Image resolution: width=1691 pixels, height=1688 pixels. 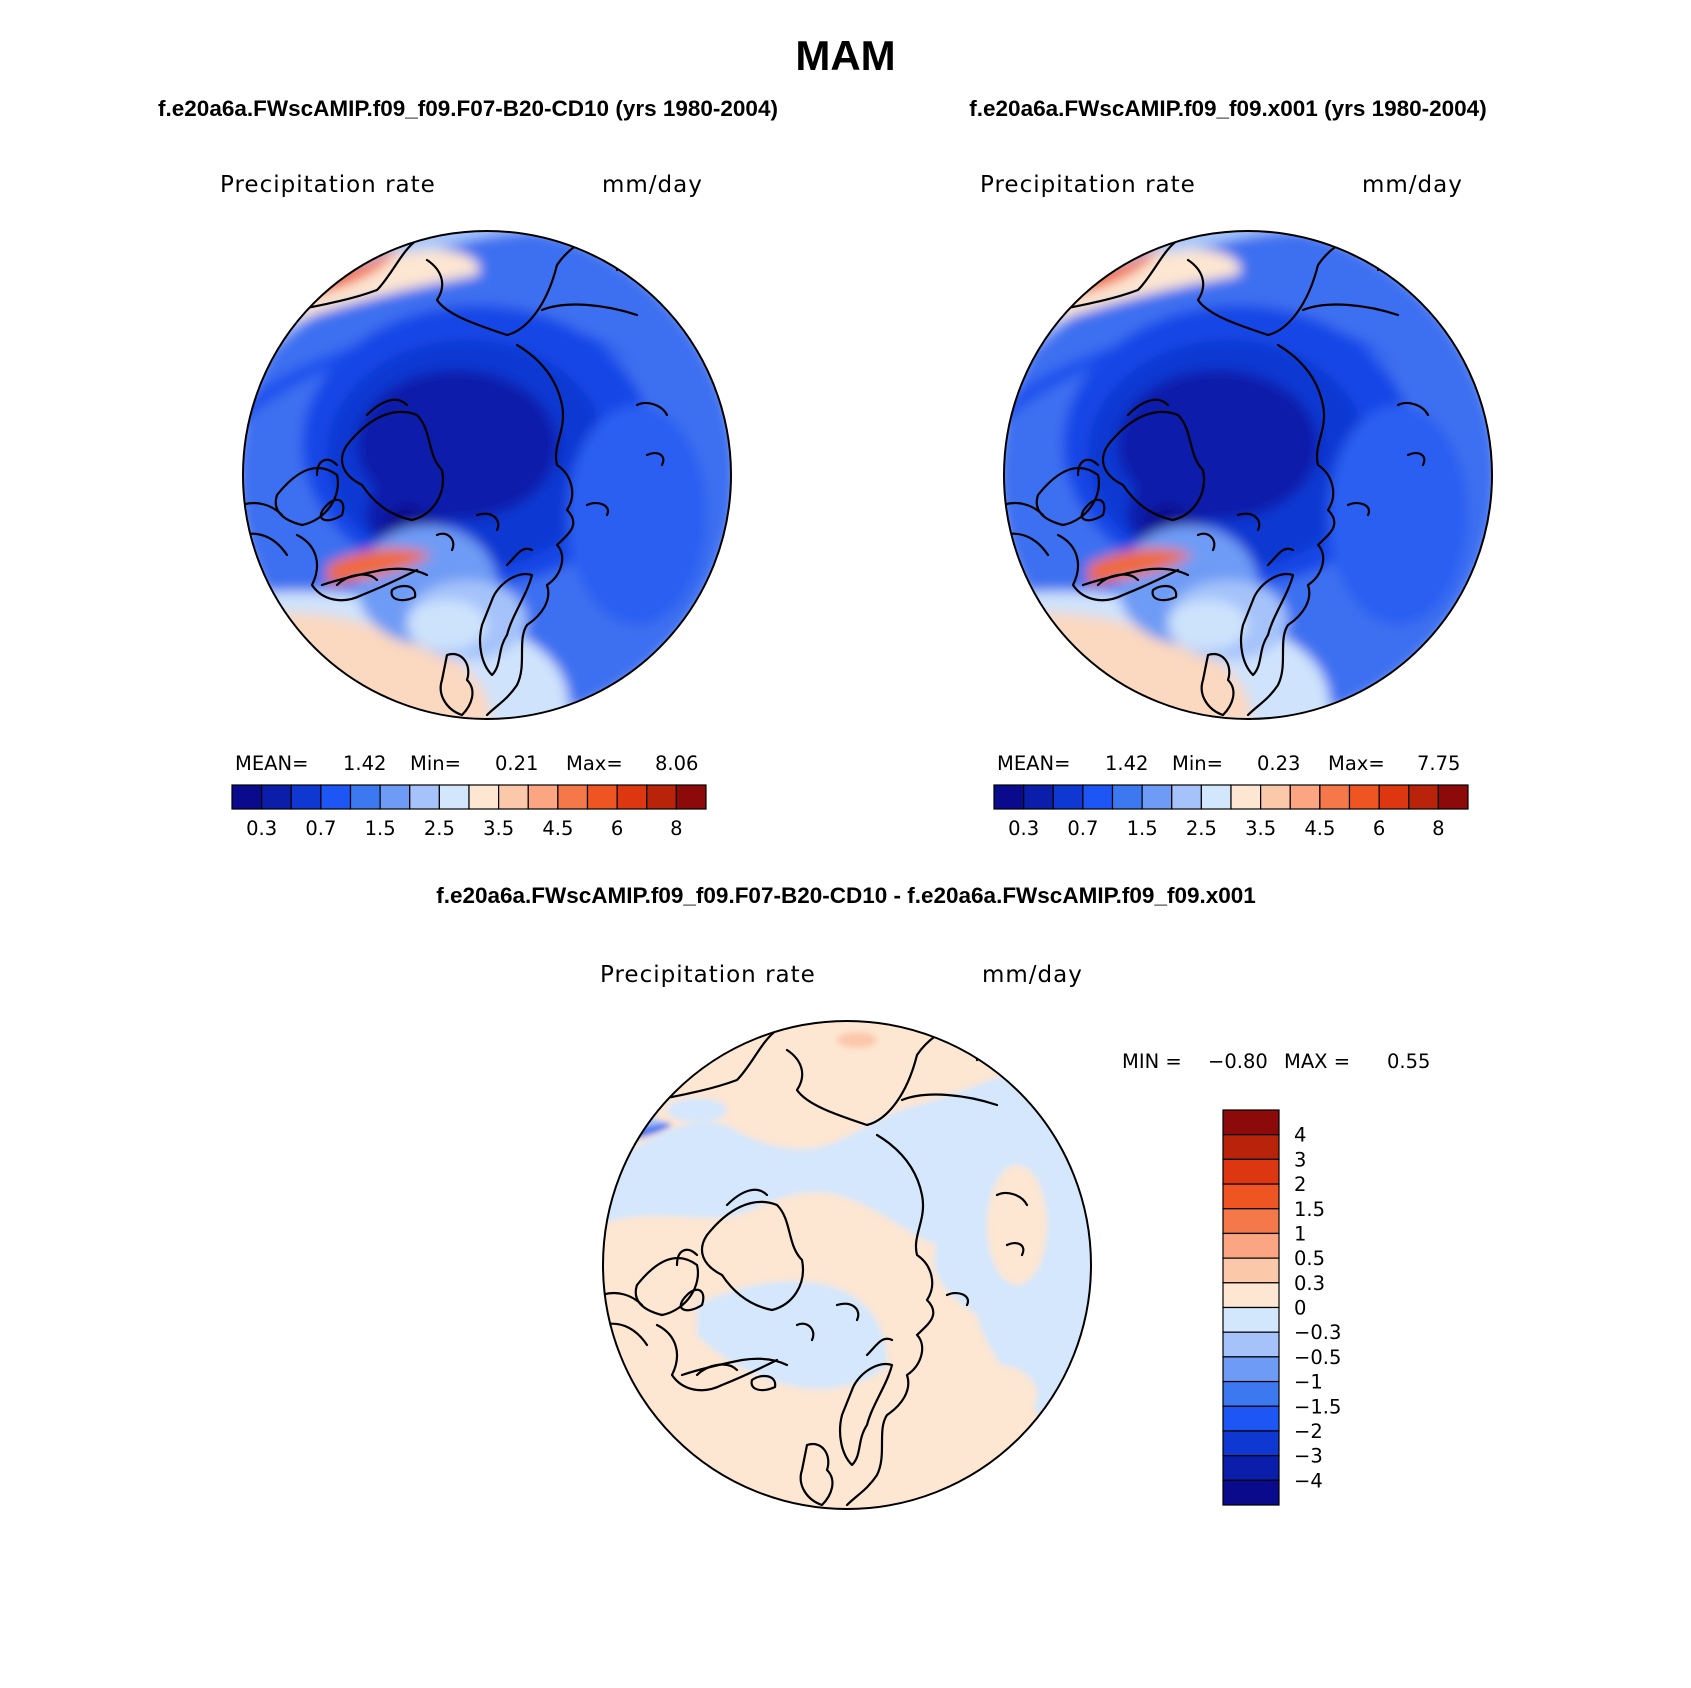 I want to click on left-colorbar: 0.3 0.7 1.5 2.5 3.5 4.5 6 8, so click(x=469, y=812).